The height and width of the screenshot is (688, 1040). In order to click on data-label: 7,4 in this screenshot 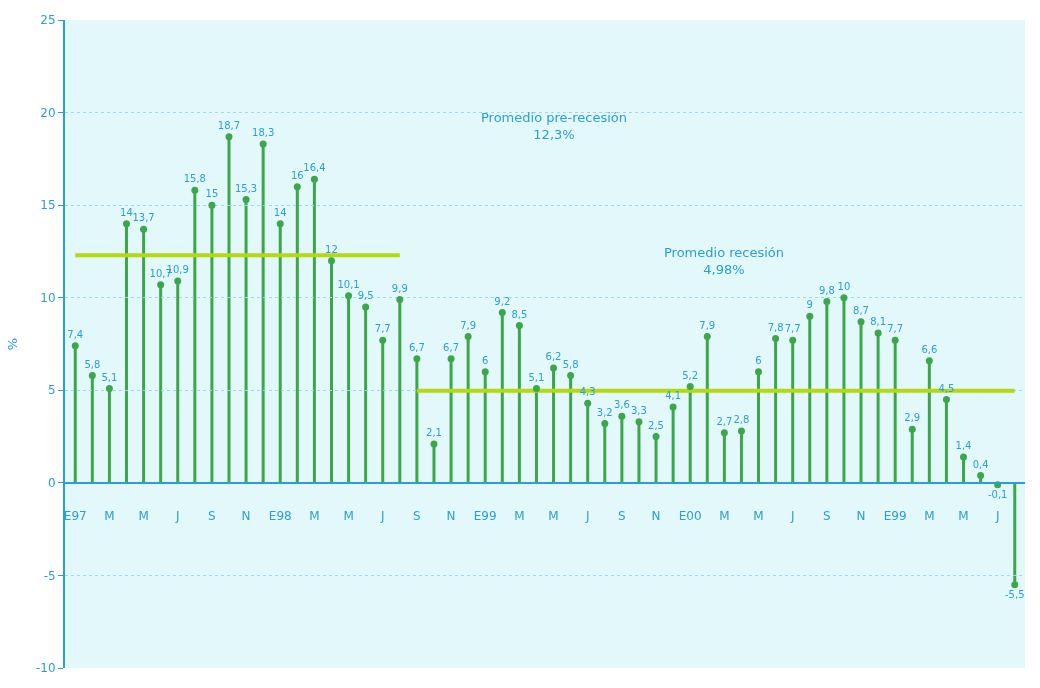, I will do `click(75, 334)`.